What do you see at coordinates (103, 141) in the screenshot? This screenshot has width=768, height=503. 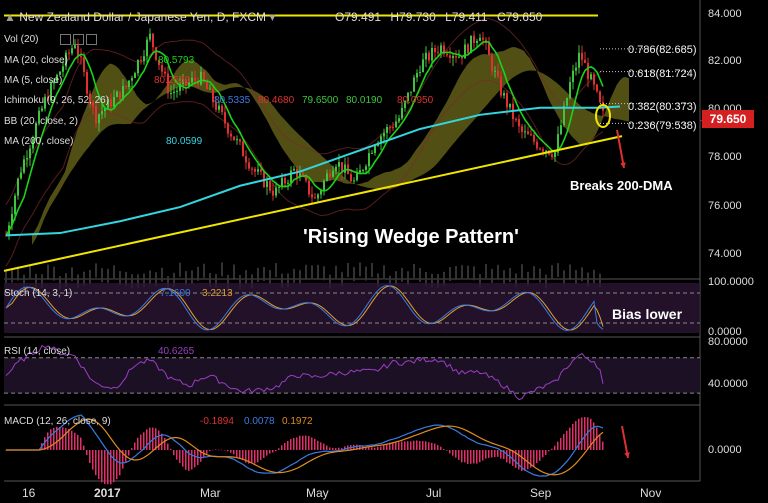 I see `indicator-ma200: MA (200, close) 80.0599` at bounding box center [103, 141].